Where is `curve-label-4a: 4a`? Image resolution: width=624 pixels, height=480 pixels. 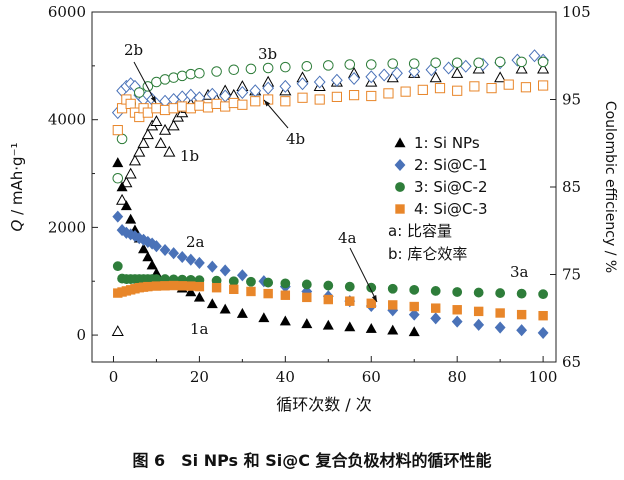 curve-label-4a: 4a is located at coordinates (347, 238).